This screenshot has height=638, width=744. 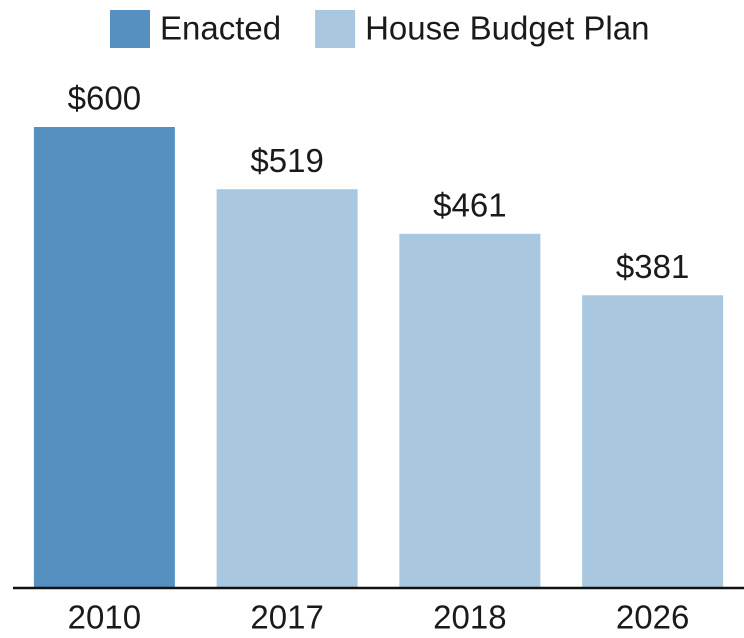 I want to click on legend-label: Enacted, so click(x=220, y=28).